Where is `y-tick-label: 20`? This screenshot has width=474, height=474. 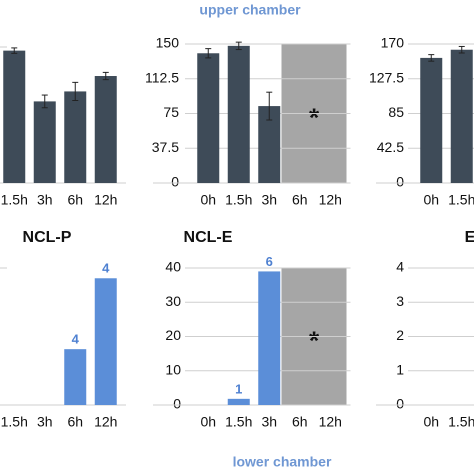 y-tick-label: 20 is located at coordinates (173, 335).